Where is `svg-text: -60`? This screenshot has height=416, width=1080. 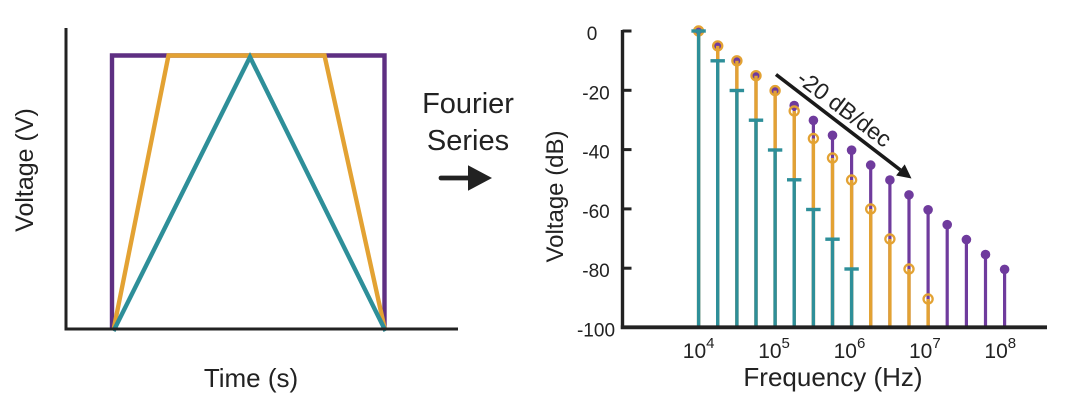
svg-text: -60 is located at coordinates (595, 212).